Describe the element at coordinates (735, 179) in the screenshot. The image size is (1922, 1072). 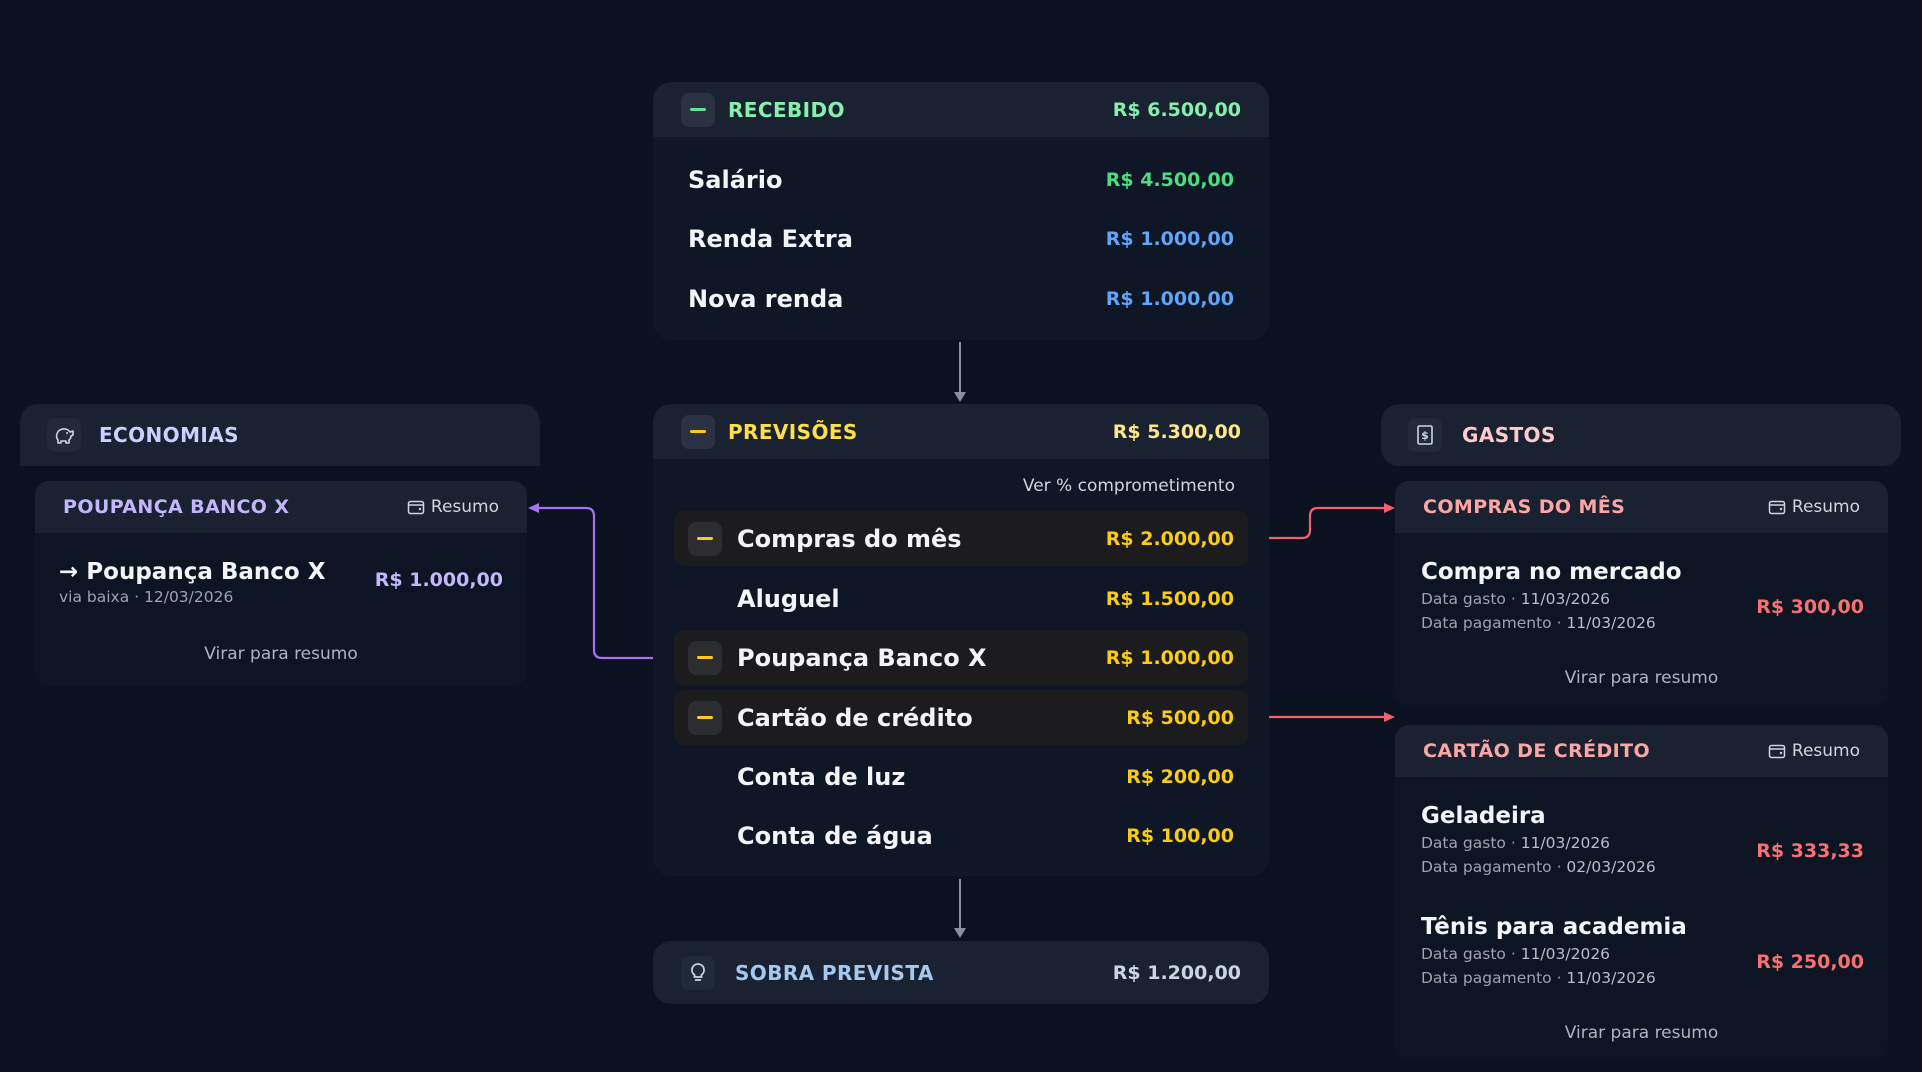
I see `row-label: Salário` at that location.